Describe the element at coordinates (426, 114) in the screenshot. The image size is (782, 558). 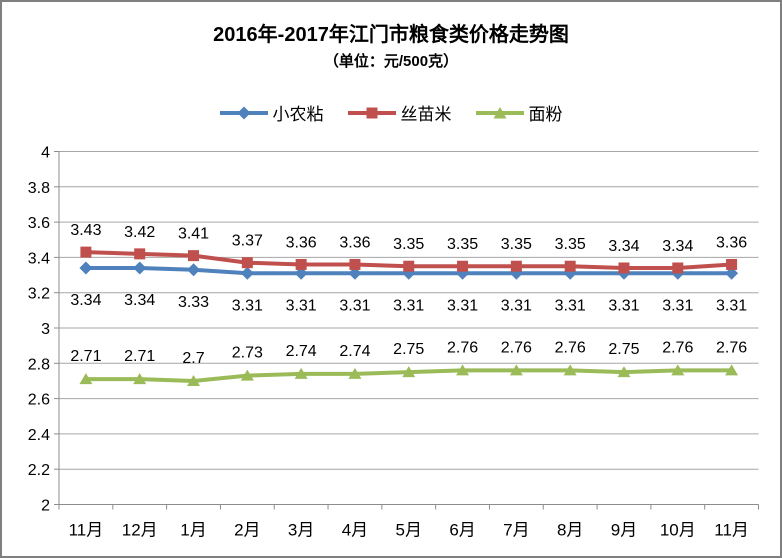
I see `legend-label: 丝苗米` at that location.